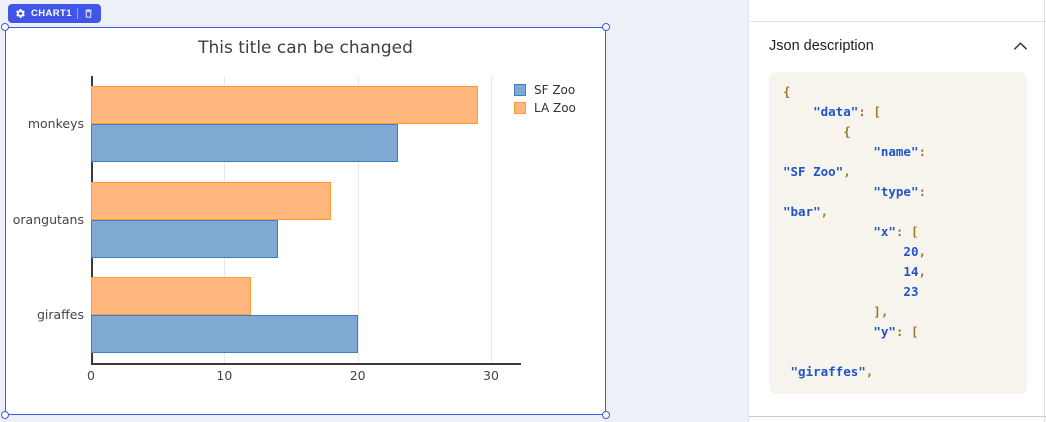 This screenshot has width=1046, height=422. Describe the element at coordinates (224, 375) in the screenshot. I see `x-tick-label: 10` at that location.